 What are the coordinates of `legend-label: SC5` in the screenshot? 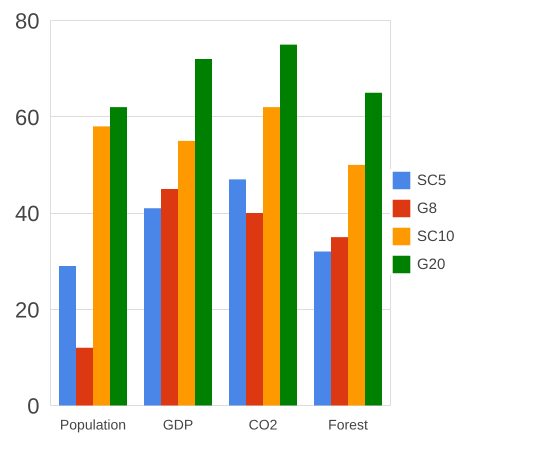 It's located at (431, 180).